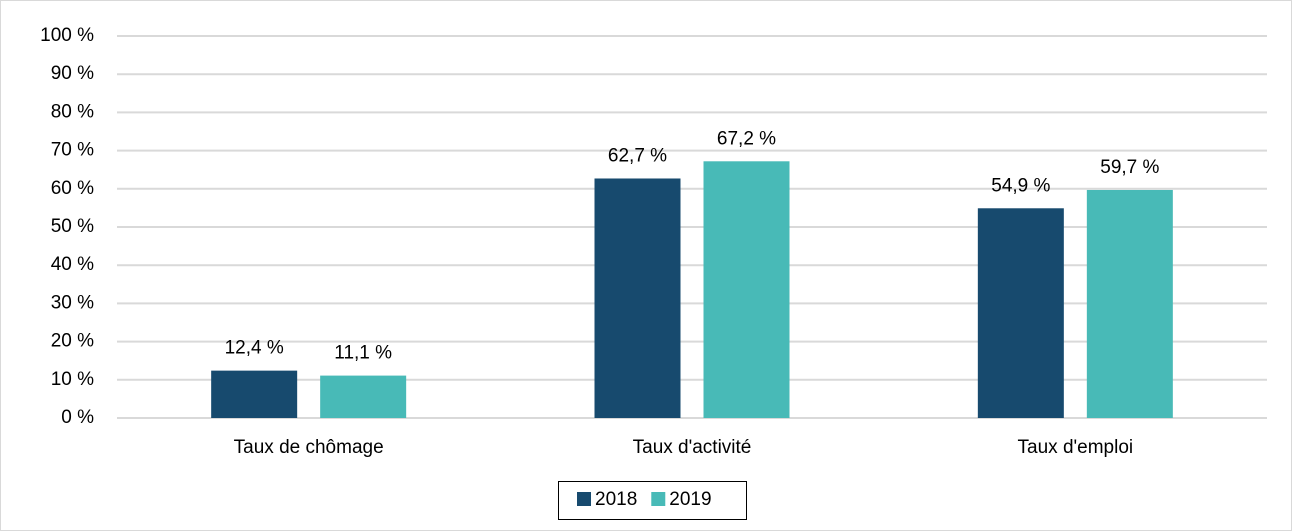 This screenshot has height=531, width=1292. Describe the element at coordinates (72, 150) in the screenshot. I see `y-tick-label: 70 %` at that location.